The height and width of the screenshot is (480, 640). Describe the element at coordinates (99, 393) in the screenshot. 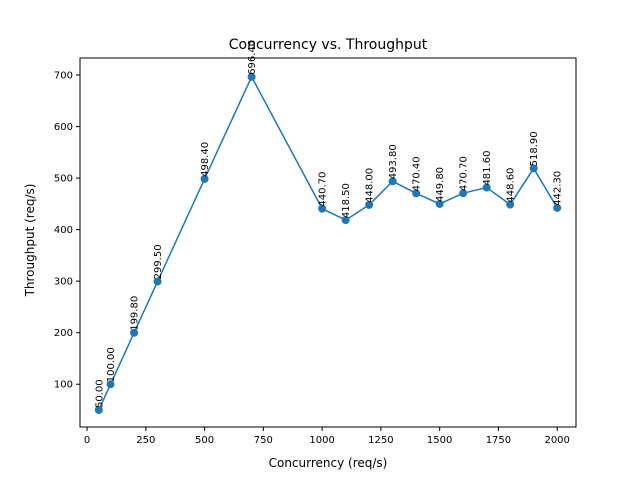

I see `data-label: 50.00` at that location.